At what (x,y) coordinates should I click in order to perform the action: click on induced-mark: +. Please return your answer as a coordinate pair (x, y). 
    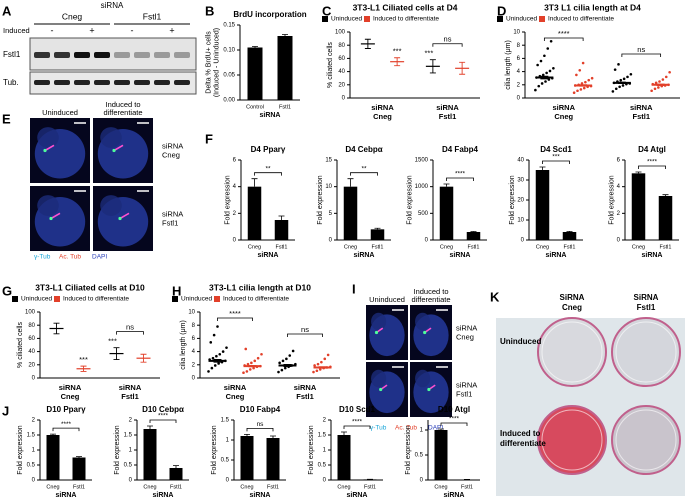
    Looking at the image, I should click on (91, 30).